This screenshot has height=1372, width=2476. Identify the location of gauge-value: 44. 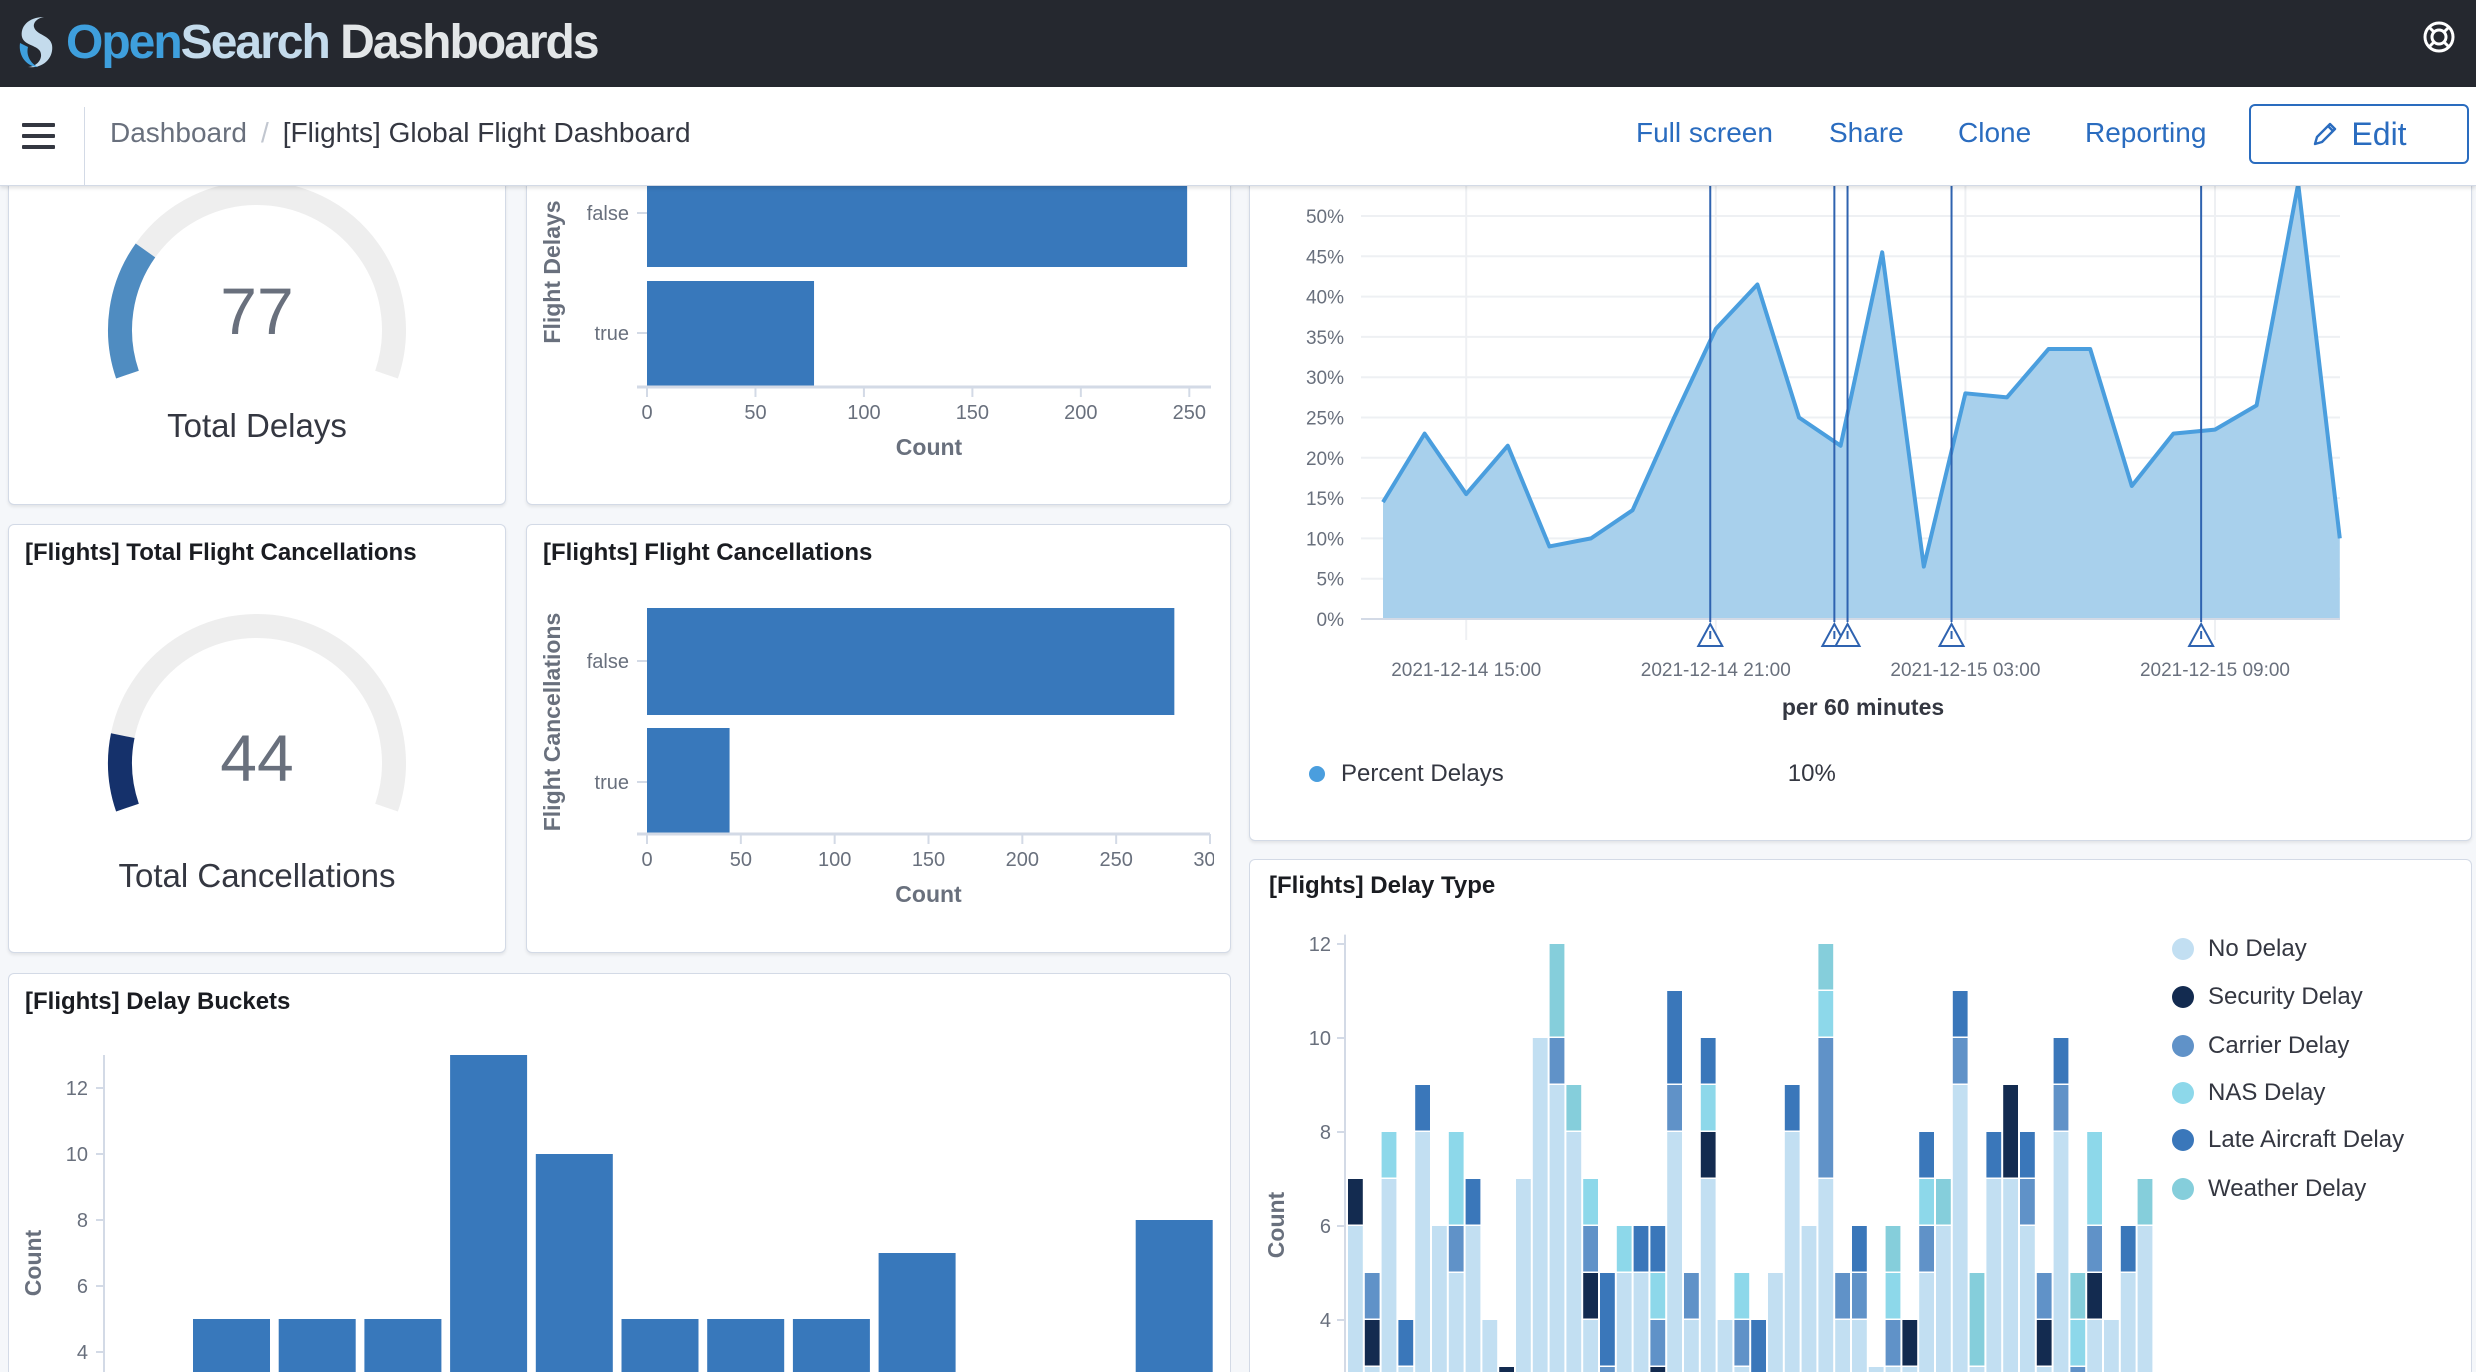
(257, 758).